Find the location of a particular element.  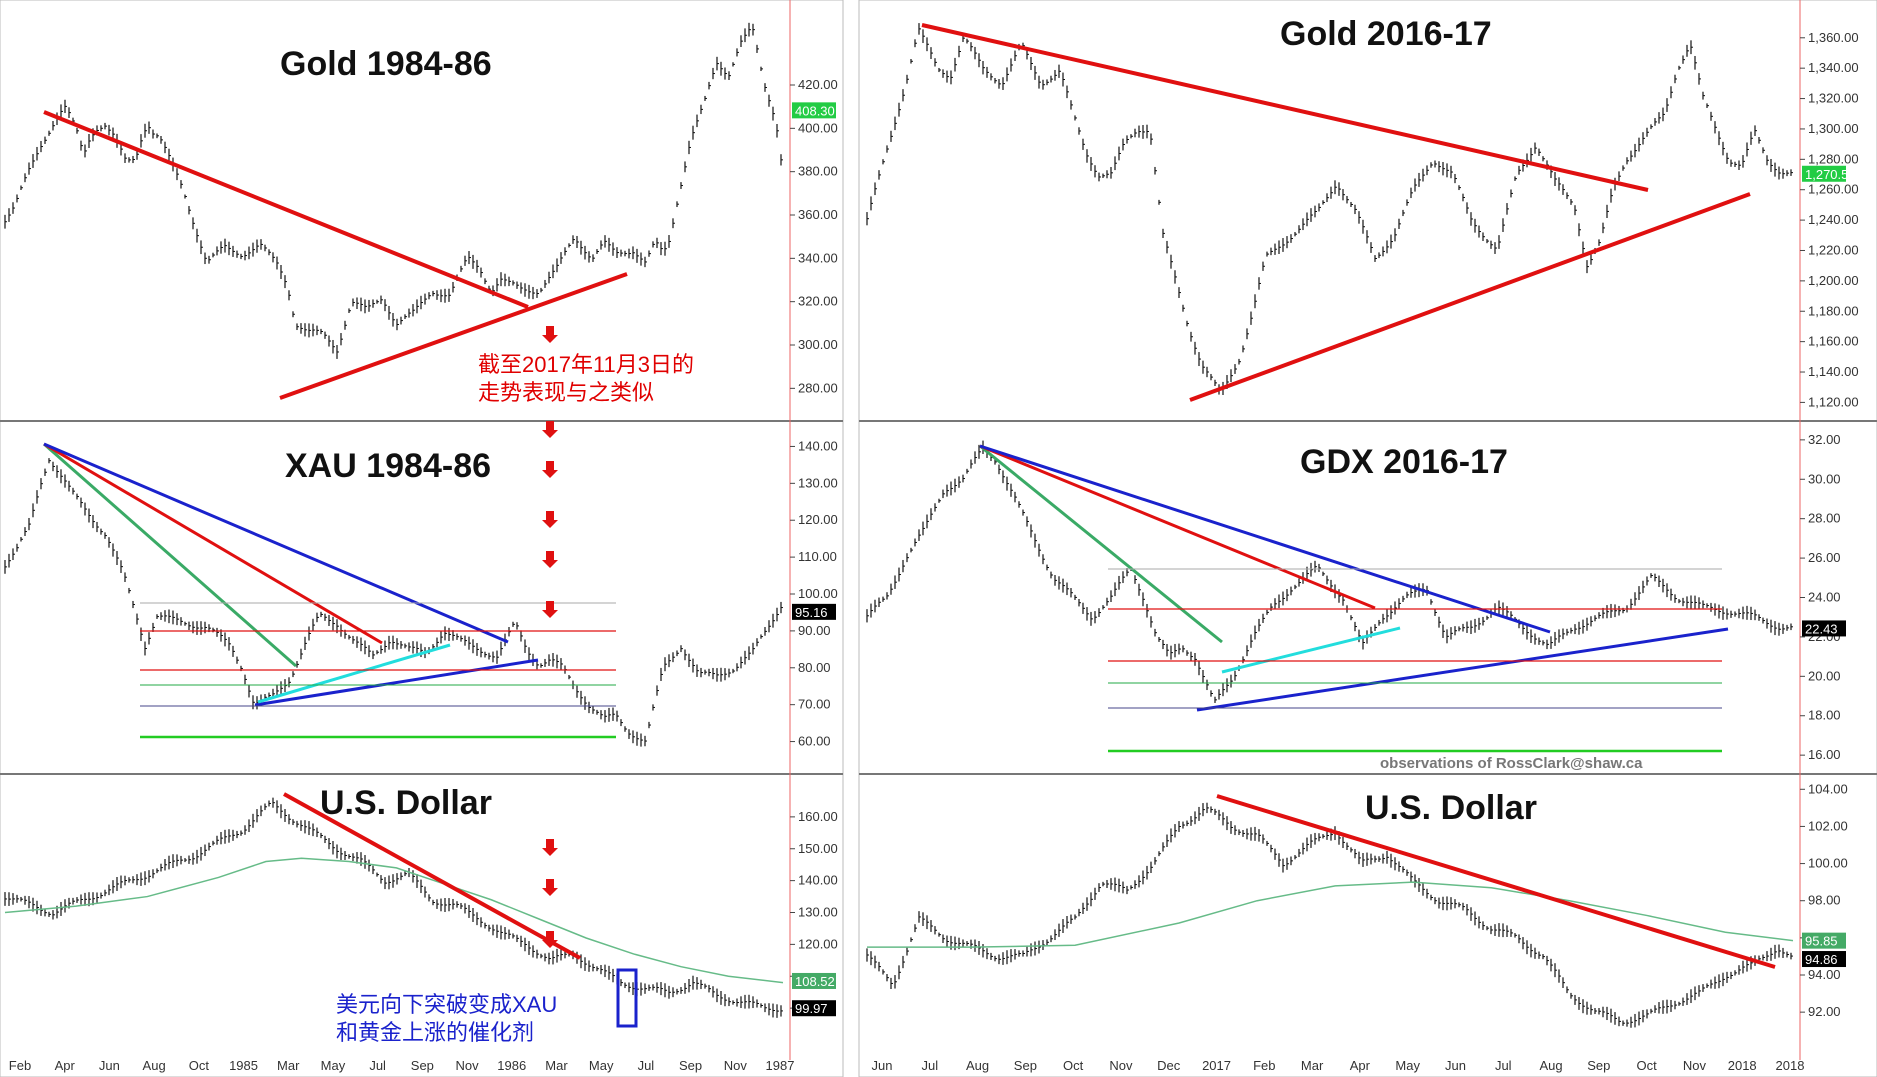

y-tick-label: 70.00 is located at coordinates (814, 704).